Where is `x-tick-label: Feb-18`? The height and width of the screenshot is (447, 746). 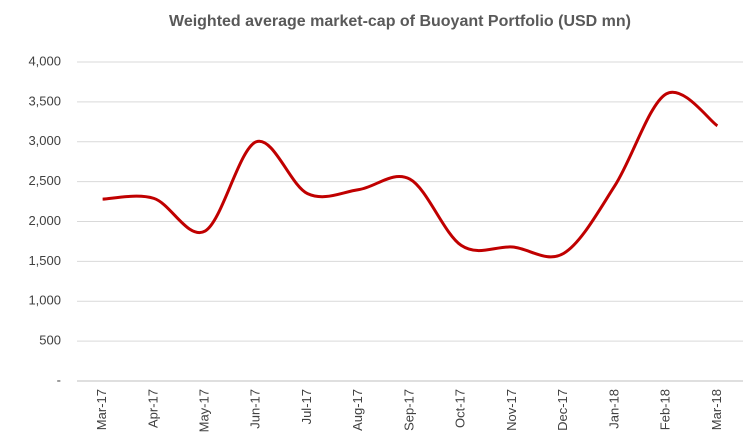
x-tick-label: Feb-18 is located at coordinates (665, 409).